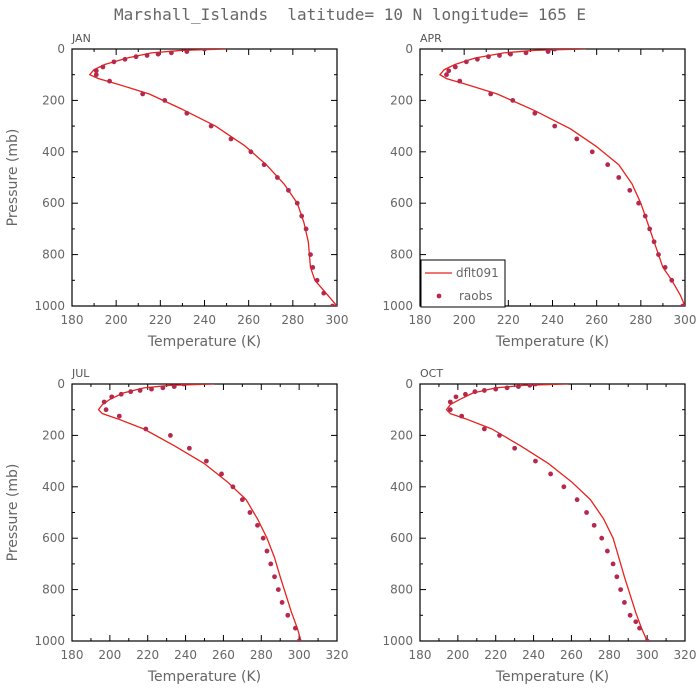  Describe the element at coordinates (439, 296) in the screenshot. I see `legend-dot-swatch` at that location.